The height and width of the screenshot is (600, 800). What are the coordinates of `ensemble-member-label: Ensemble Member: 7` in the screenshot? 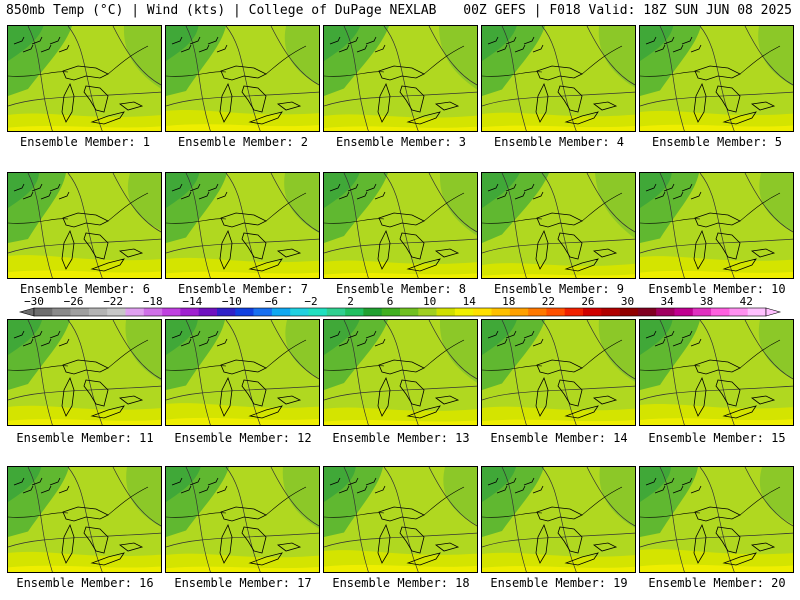 It's located at (243, 289).